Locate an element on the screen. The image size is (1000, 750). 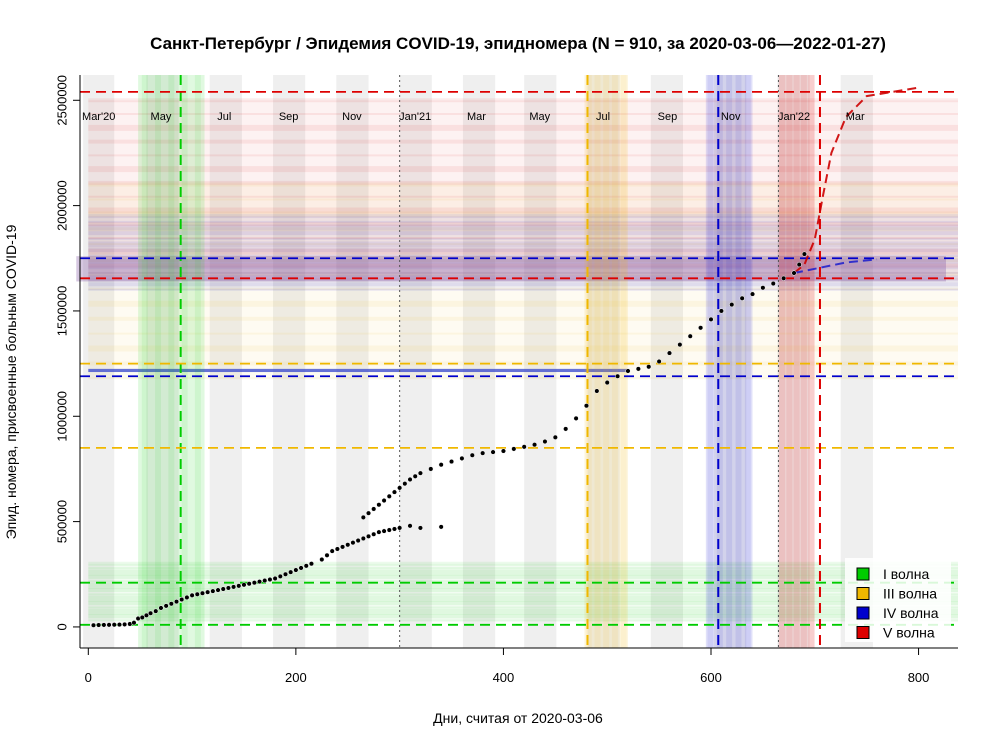
month-label: Mar is located at coordinates (855, 117).